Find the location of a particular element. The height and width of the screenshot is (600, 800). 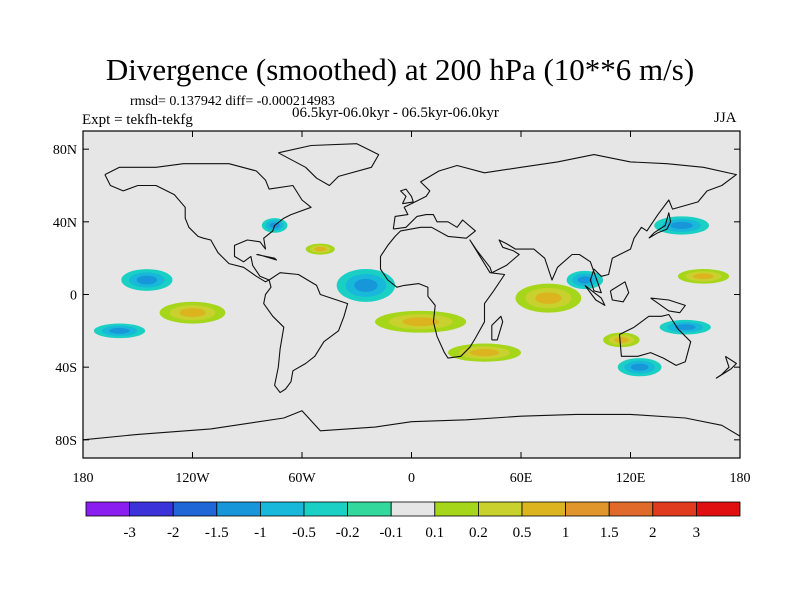

australia-coast is located at coordinates (655, 339).